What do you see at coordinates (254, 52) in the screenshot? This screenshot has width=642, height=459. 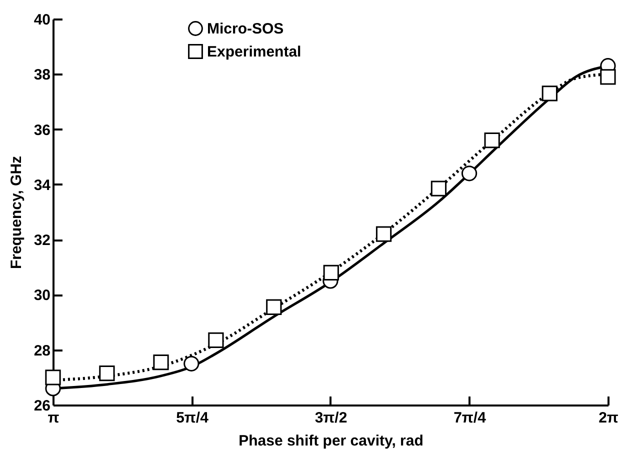 I see `legend-label: Experimental` at bounding box center [254, 52].